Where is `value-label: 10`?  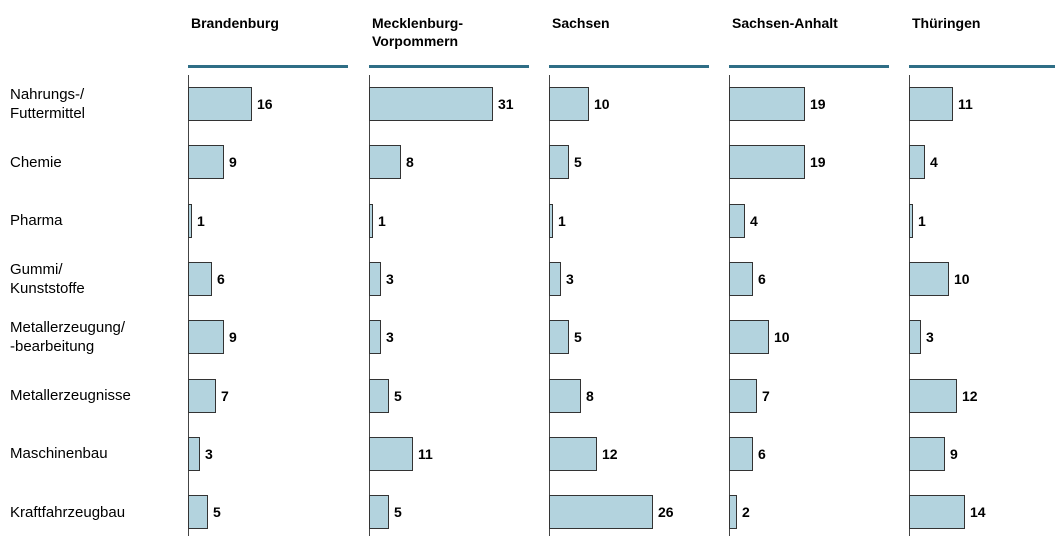
value-label: 10 is located at coordinates (602, 104).